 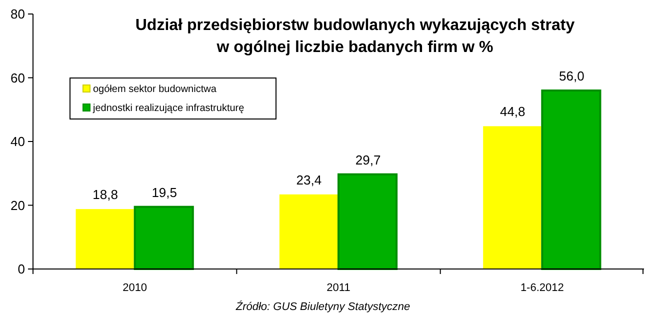 What do you see at coordinates (355, 36) in the screenshot?
I see `text: Udział przedsiębiorstw budowlanych wykazujących straty w ogólnej liczbie badanych firm w %` at bounding box center [355, 36].